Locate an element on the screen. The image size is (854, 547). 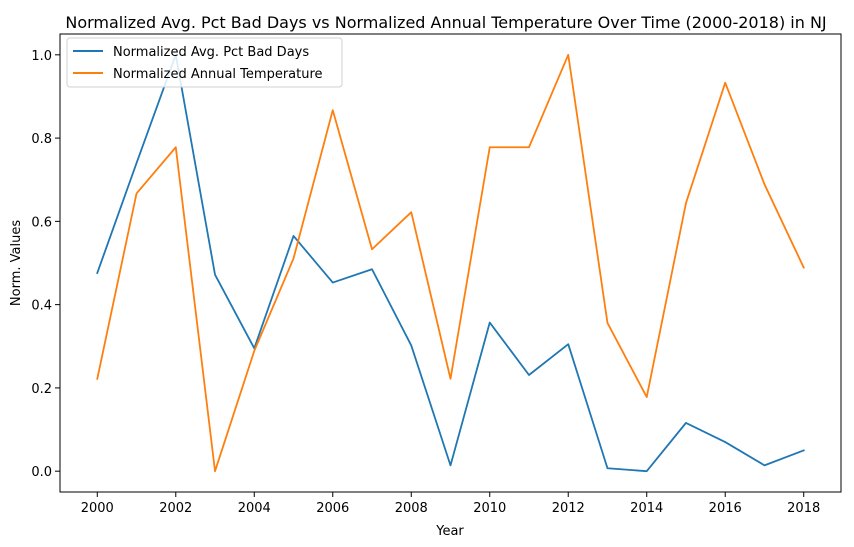
x-tick-label: 2000 is located at coordinates (97, 508).